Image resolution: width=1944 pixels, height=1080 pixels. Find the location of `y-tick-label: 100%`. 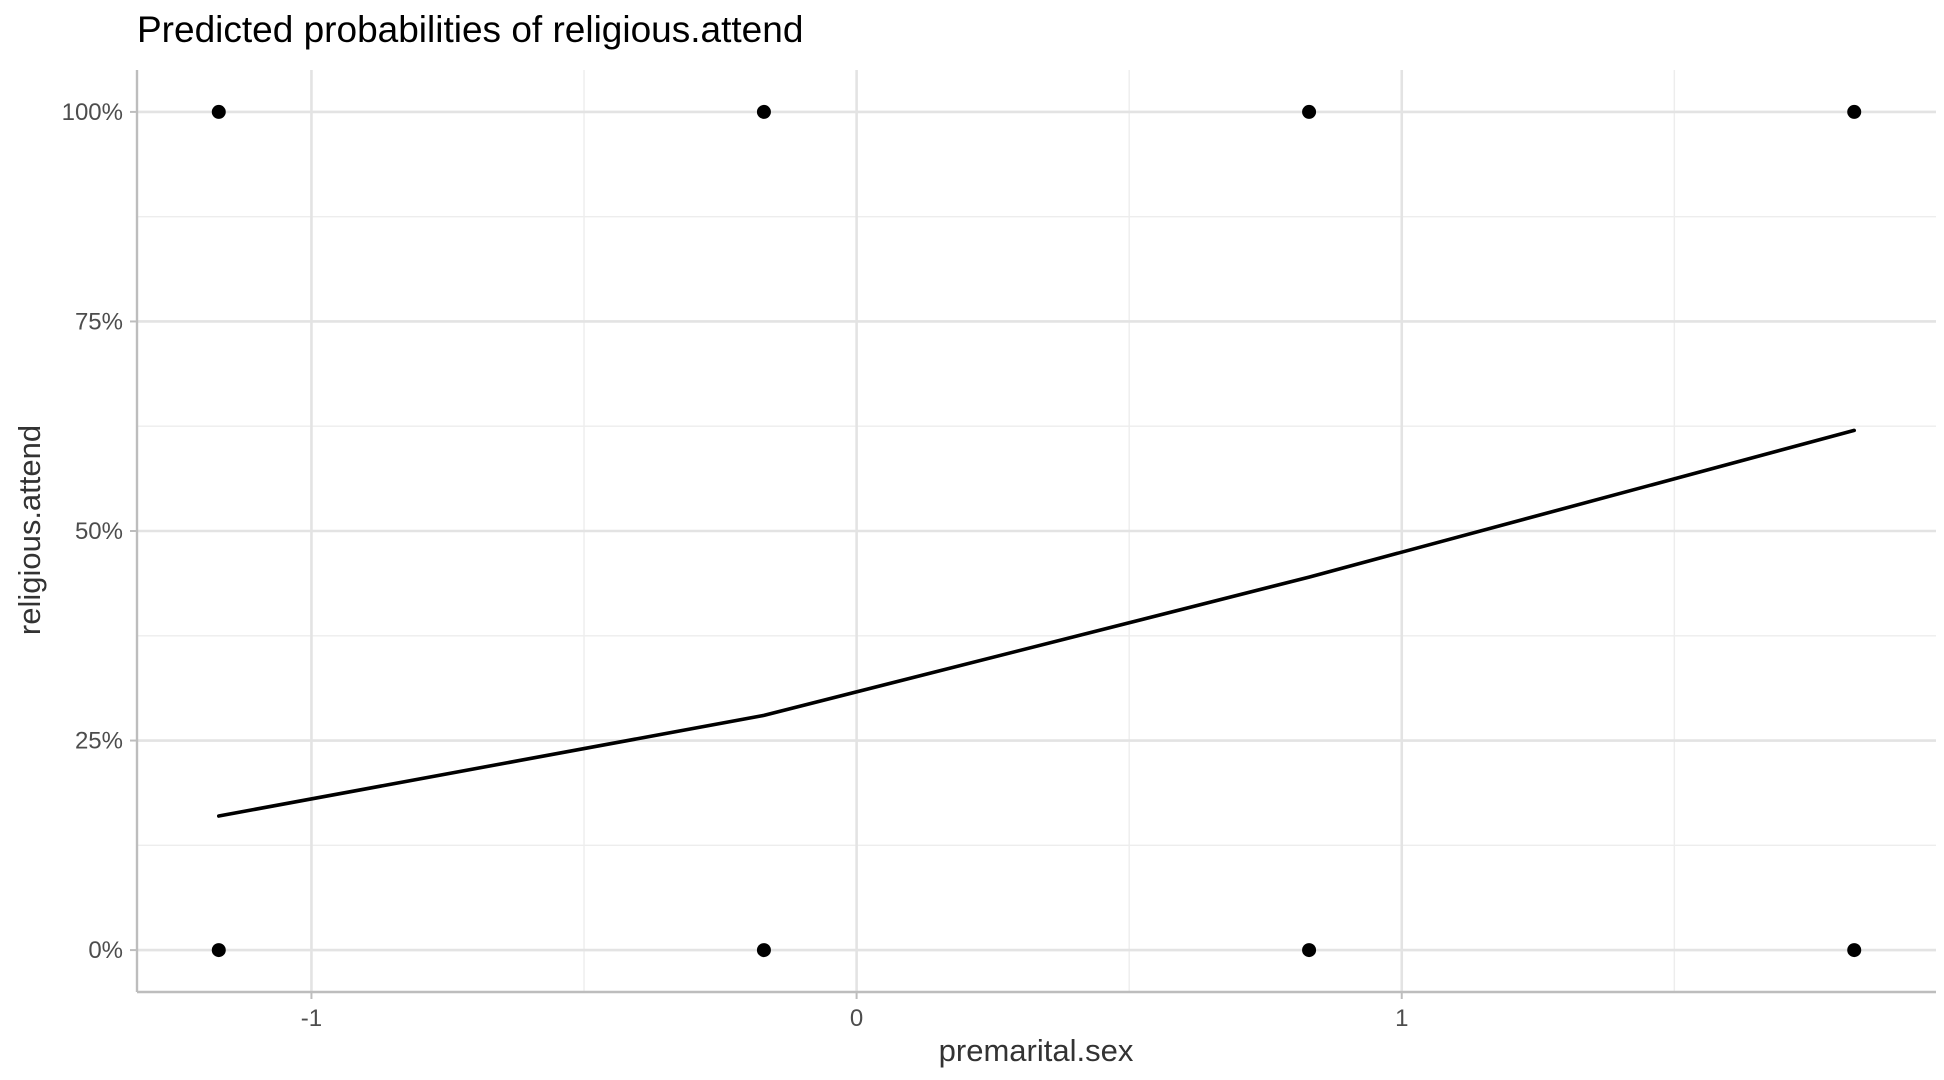

y-tick-label: 100% is located at coordinates (92, 112).